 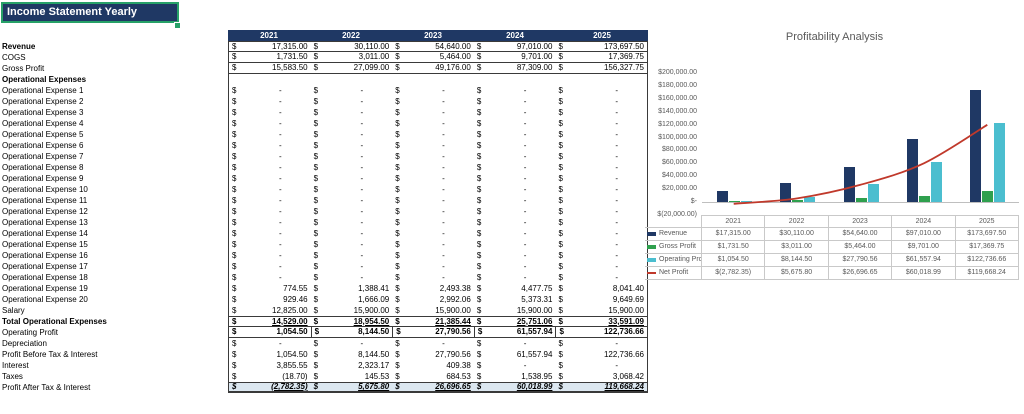 I want to click on statement-row-label: Operational Expense 16, so click(x=45, y=255).